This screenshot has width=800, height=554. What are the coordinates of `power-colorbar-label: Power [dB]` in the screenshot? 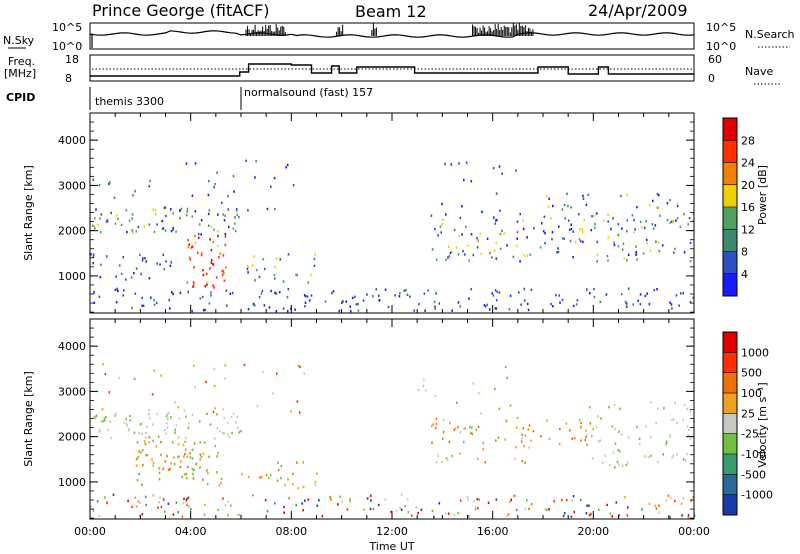 It's located at (762, 195).